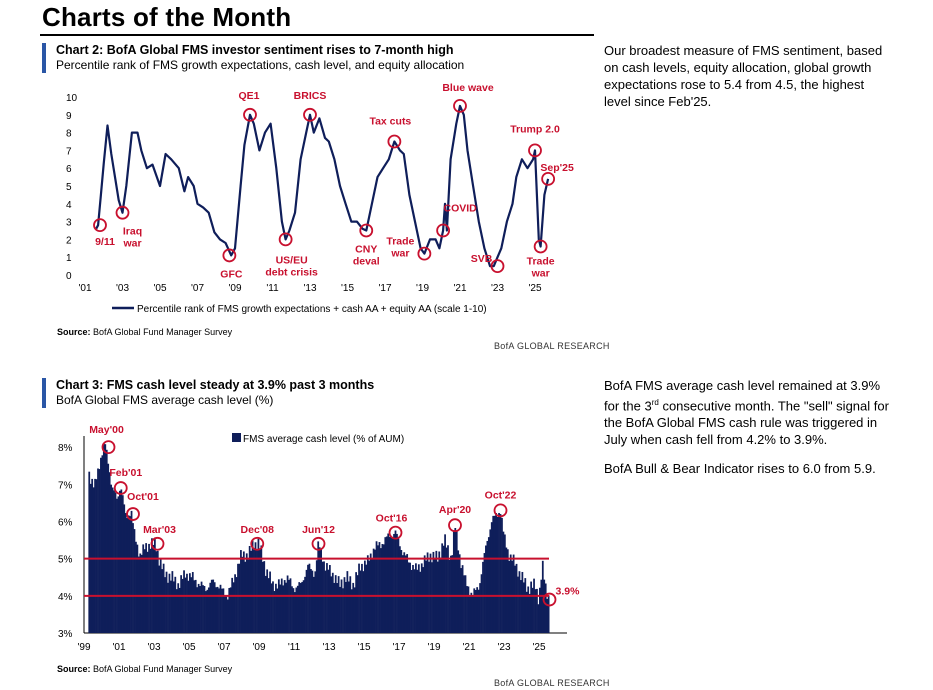 Image resolution: width=933 pixels, height=690 pixels. I want to click on chart2-x-tick-label: '07, so click(197, 288).